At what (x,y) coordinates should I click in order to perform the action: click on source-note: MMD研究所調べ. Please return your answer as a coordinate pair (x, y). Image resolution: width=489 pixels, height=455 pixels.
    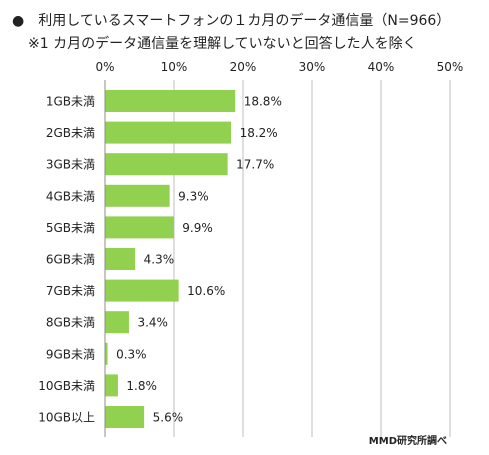
    Looking at the image, I should click on (407, 441).